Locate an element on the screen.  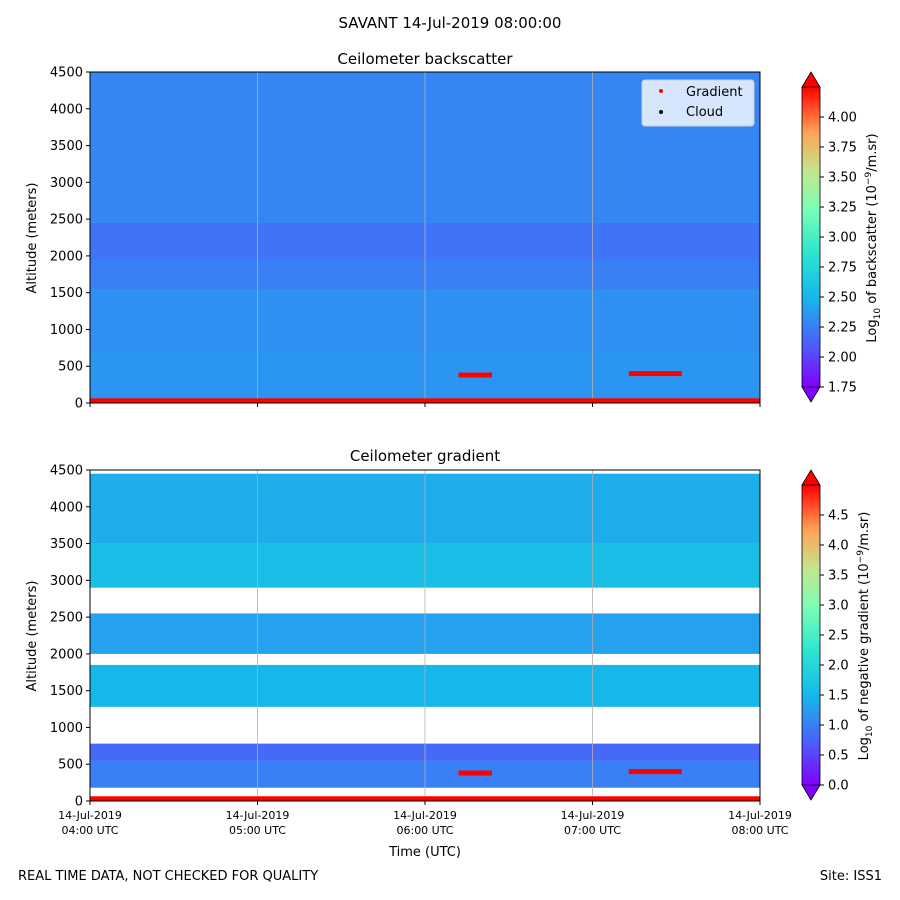
backscatter-ylabel: Altitude (meters) is located at coordinates (32, 238).